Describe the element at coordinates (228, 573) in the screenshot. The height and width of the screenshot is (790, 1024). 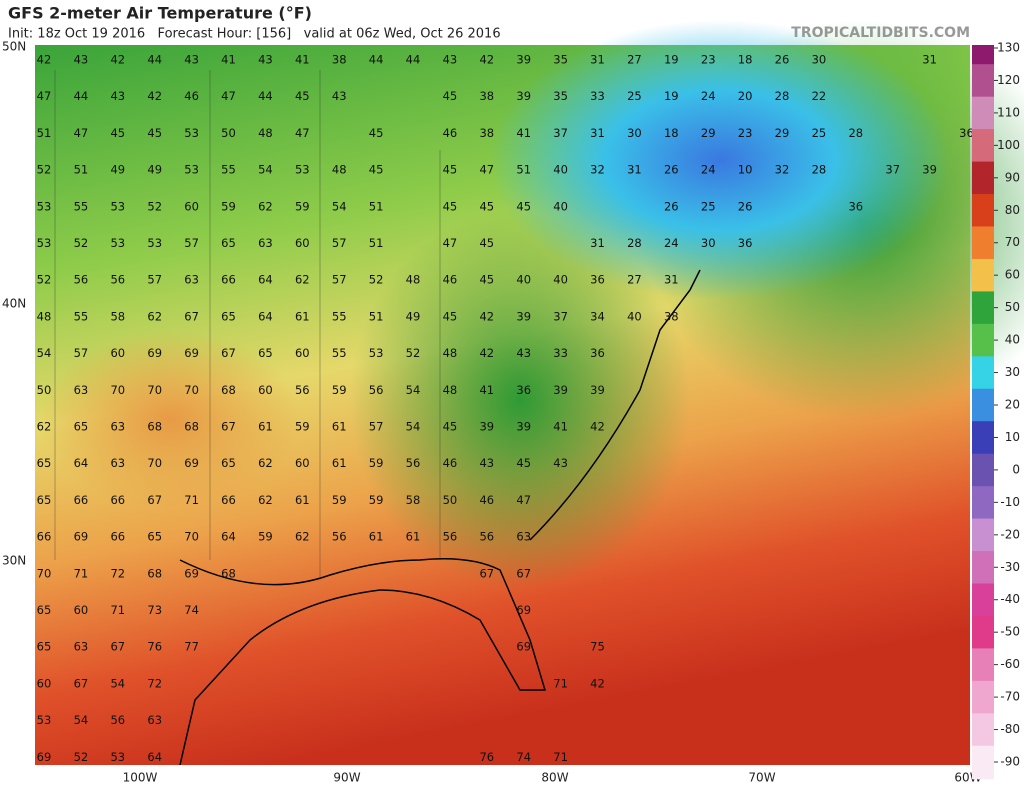
I see `station-value: 68` at that location.